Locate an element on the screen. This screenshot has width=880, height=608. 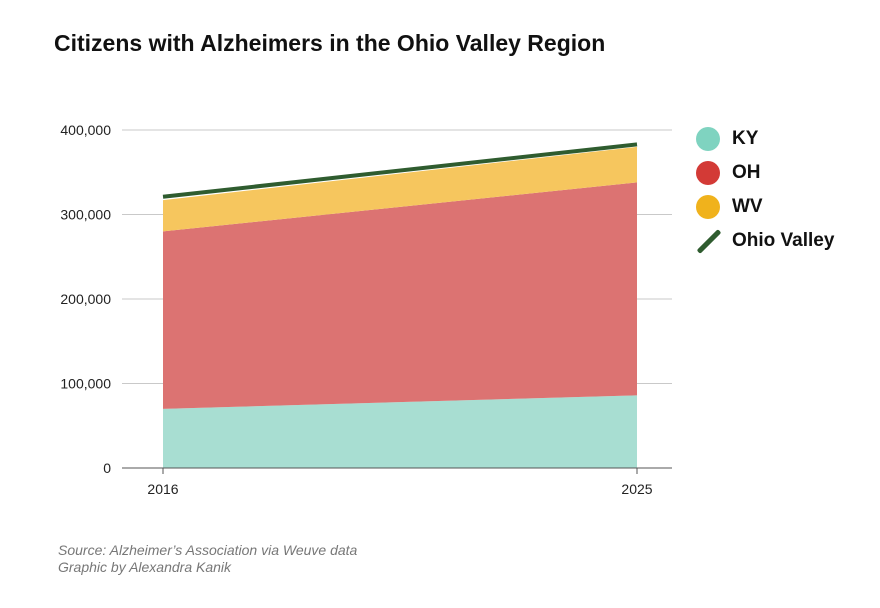
y-tick-label: 0 is located at coordinates (107, 468).